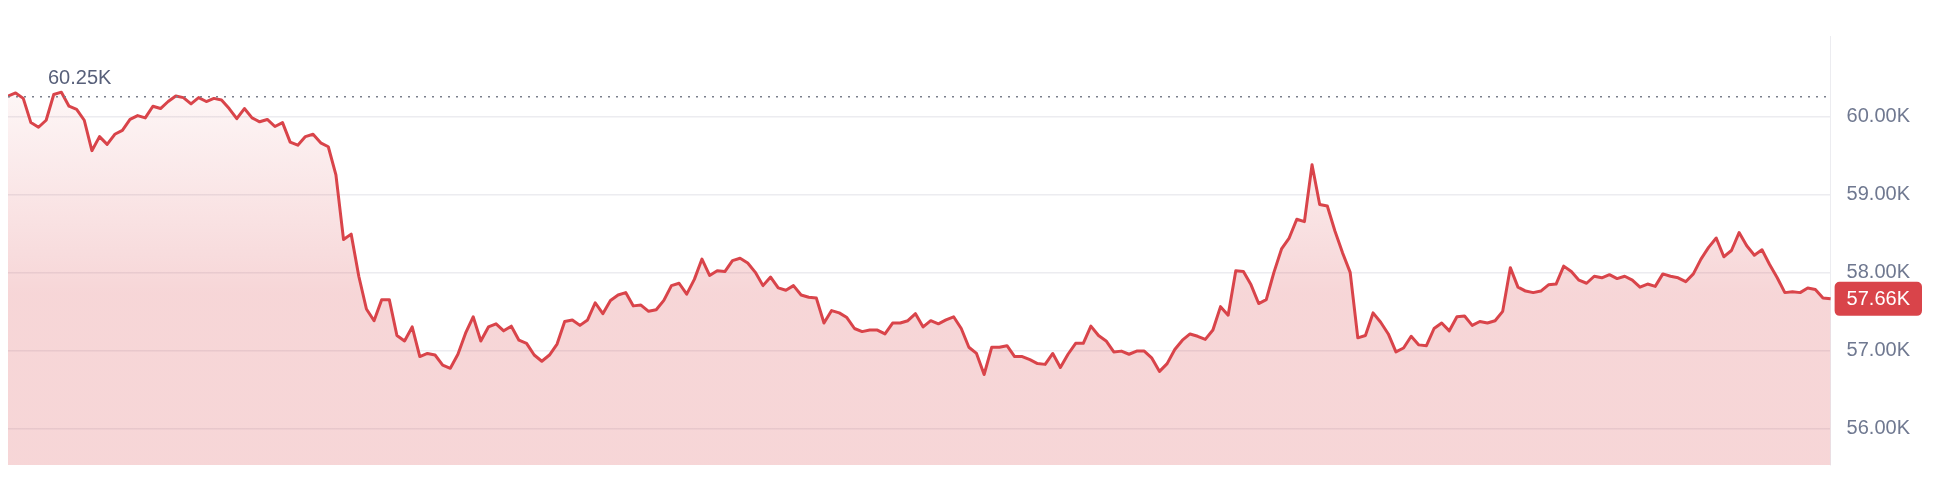 Image resolution: width=1948 pixels, height=501 pixels. Describe the element at coordinates (80, 77) in the screenshot. I see `ref-line-label: 60.25K` at that location.